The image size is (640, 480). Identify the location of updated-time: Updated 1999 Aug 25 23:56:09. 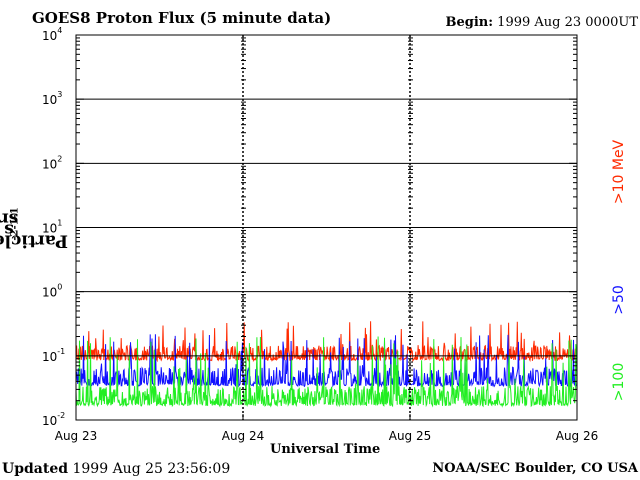
(116, 469).